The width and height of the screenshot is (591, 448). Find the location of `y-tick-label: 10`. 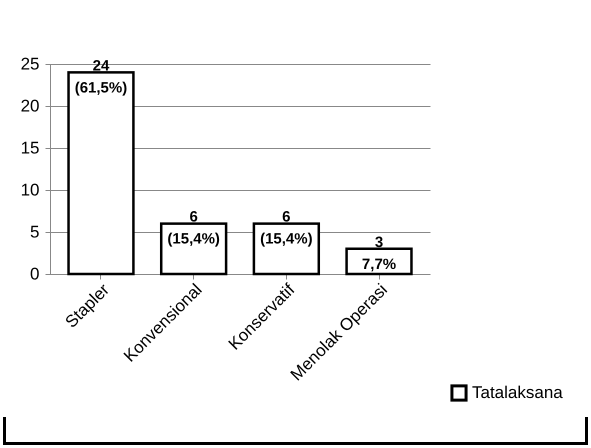

y-tick-label: 10 is located at coordinates (30, 190).